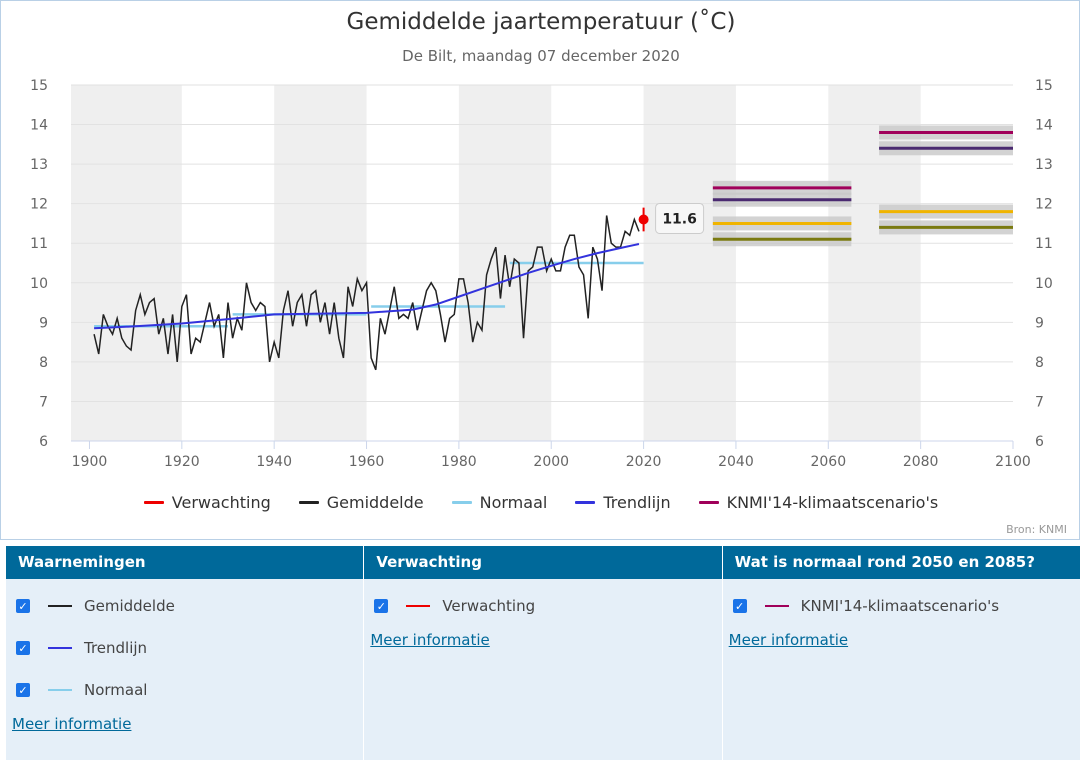 Image resolution: width=1080 pixels, height=760 pixels. What do you see at coordinates (901, 562) in the screenshot?
I see `panel-header: Wat is normaal rond 2050 en 2085?` at bounding box center [901, 562].